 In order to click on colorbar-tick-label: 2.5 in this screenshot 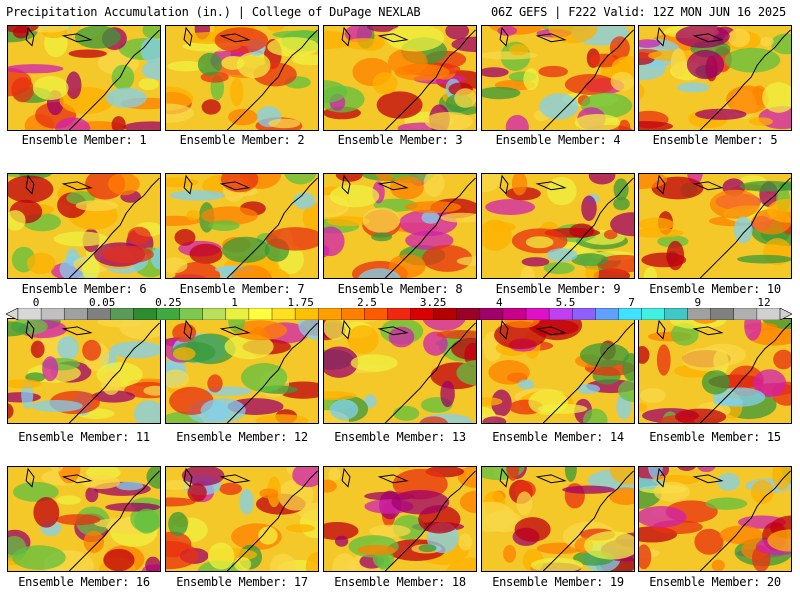, I will do `click(366, 302)`.